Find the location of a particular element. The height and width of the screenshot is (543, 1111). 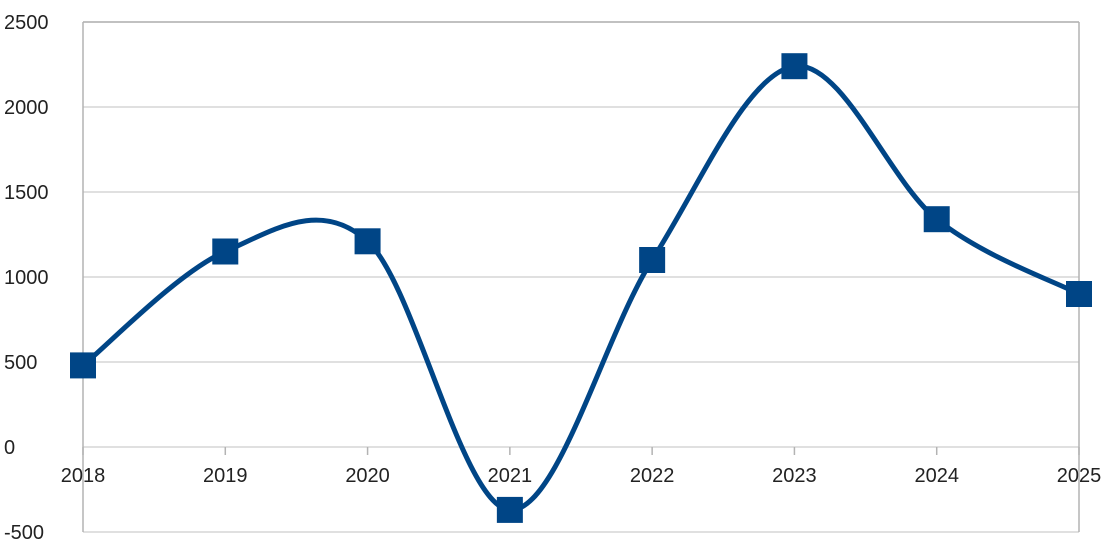

y-tick-label: 500 is located at coordinates (20, 363).